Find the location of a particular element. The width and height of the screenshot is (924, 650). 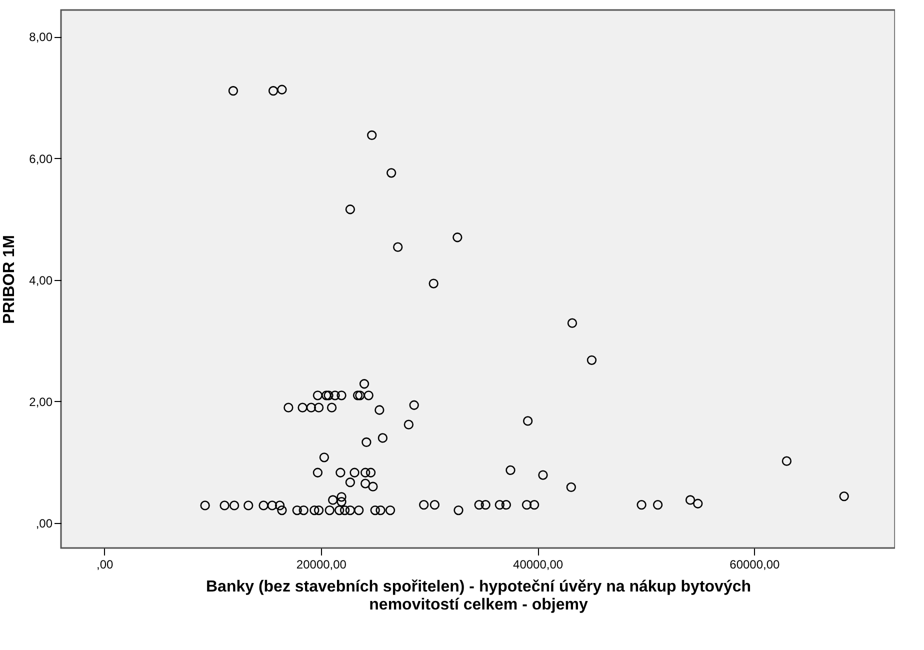

x-axis-title: Banky (bez stavebních spořitelen) - hypoteční úvěry na nákup bytových nemovitostí celkem - objemy is located at coordinates (479, 596).